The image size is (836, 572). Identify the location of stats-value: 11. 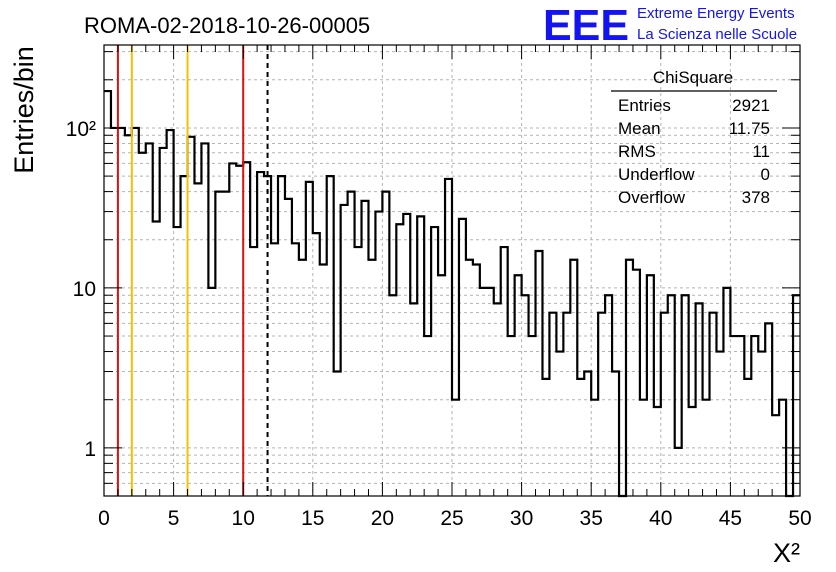
(761, 151).